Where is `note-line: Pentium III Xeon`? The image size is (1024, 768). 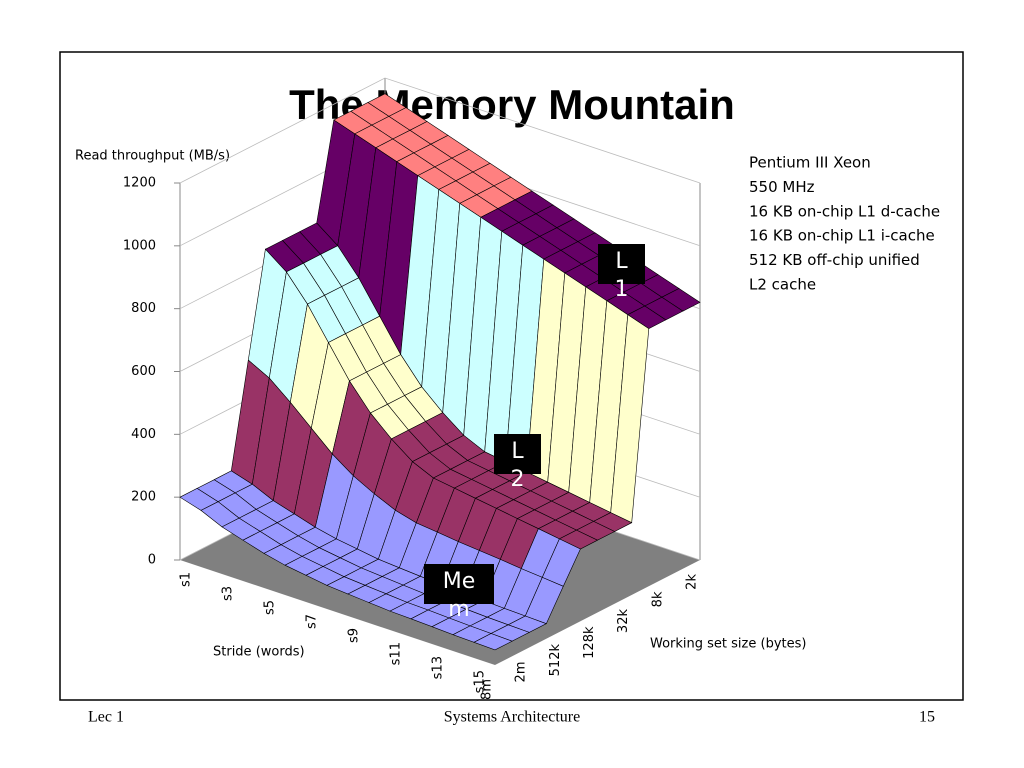 note-line: Pentium III Xeon is located at coordinates (810, 163).